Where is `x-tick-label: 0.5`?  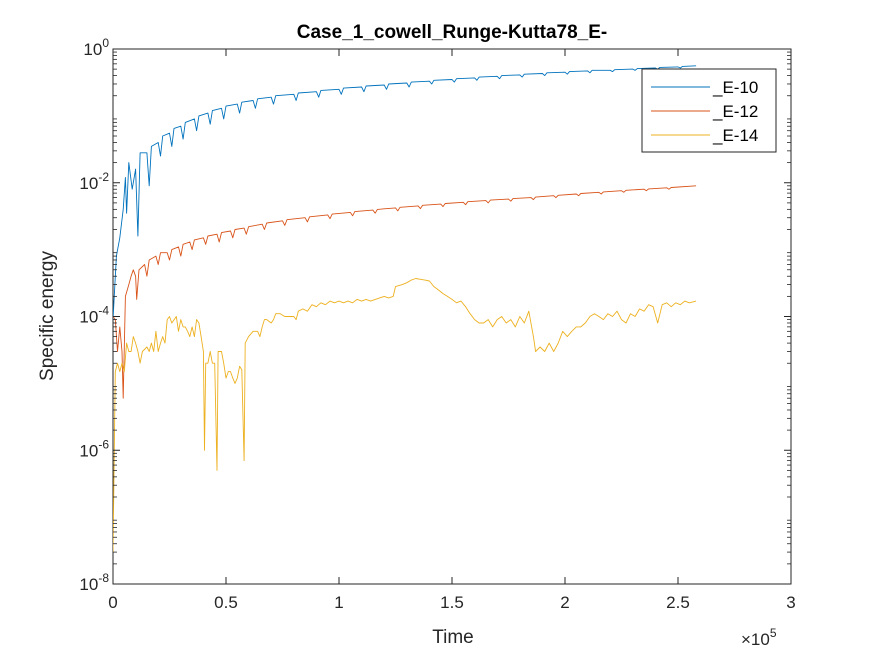 x-tick-label: 0.5 is located at coordinates (226, 602).